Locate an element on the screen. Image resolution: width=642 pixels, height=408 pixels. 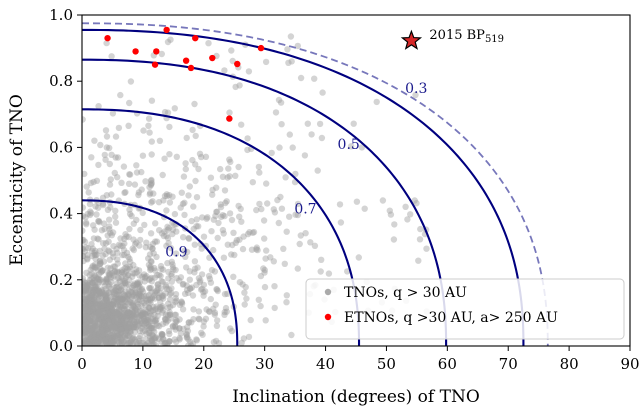
y-tick-label: 0.2 is located at coordinates (61, 280).